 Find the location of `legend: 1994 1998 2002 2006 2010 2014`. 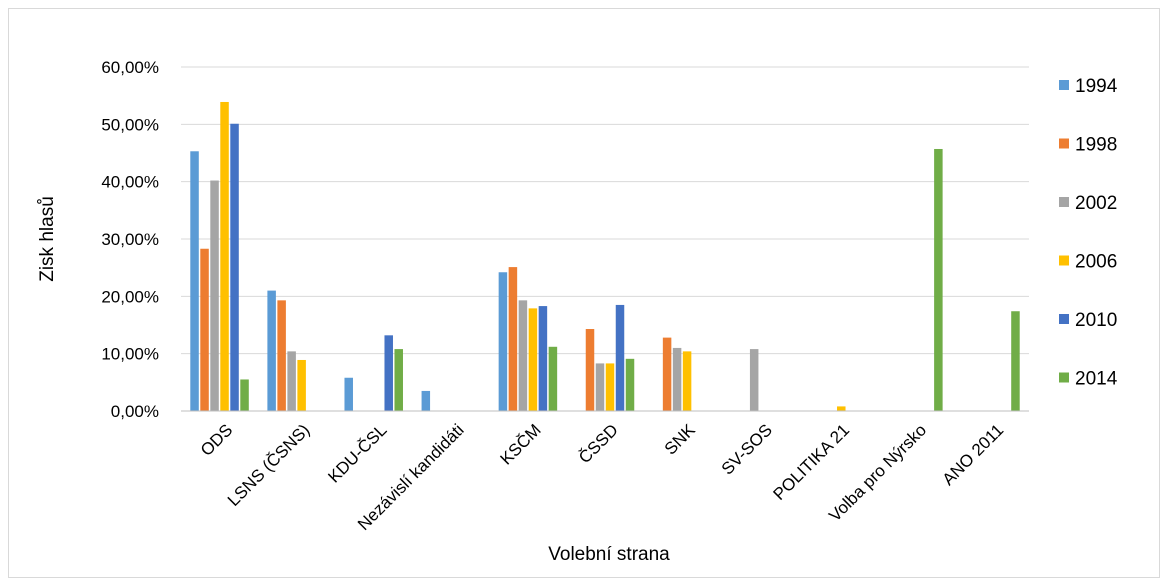

legend: 1994 1998 2002 2006 2010 2014 is located at coordinates (1088, 233).